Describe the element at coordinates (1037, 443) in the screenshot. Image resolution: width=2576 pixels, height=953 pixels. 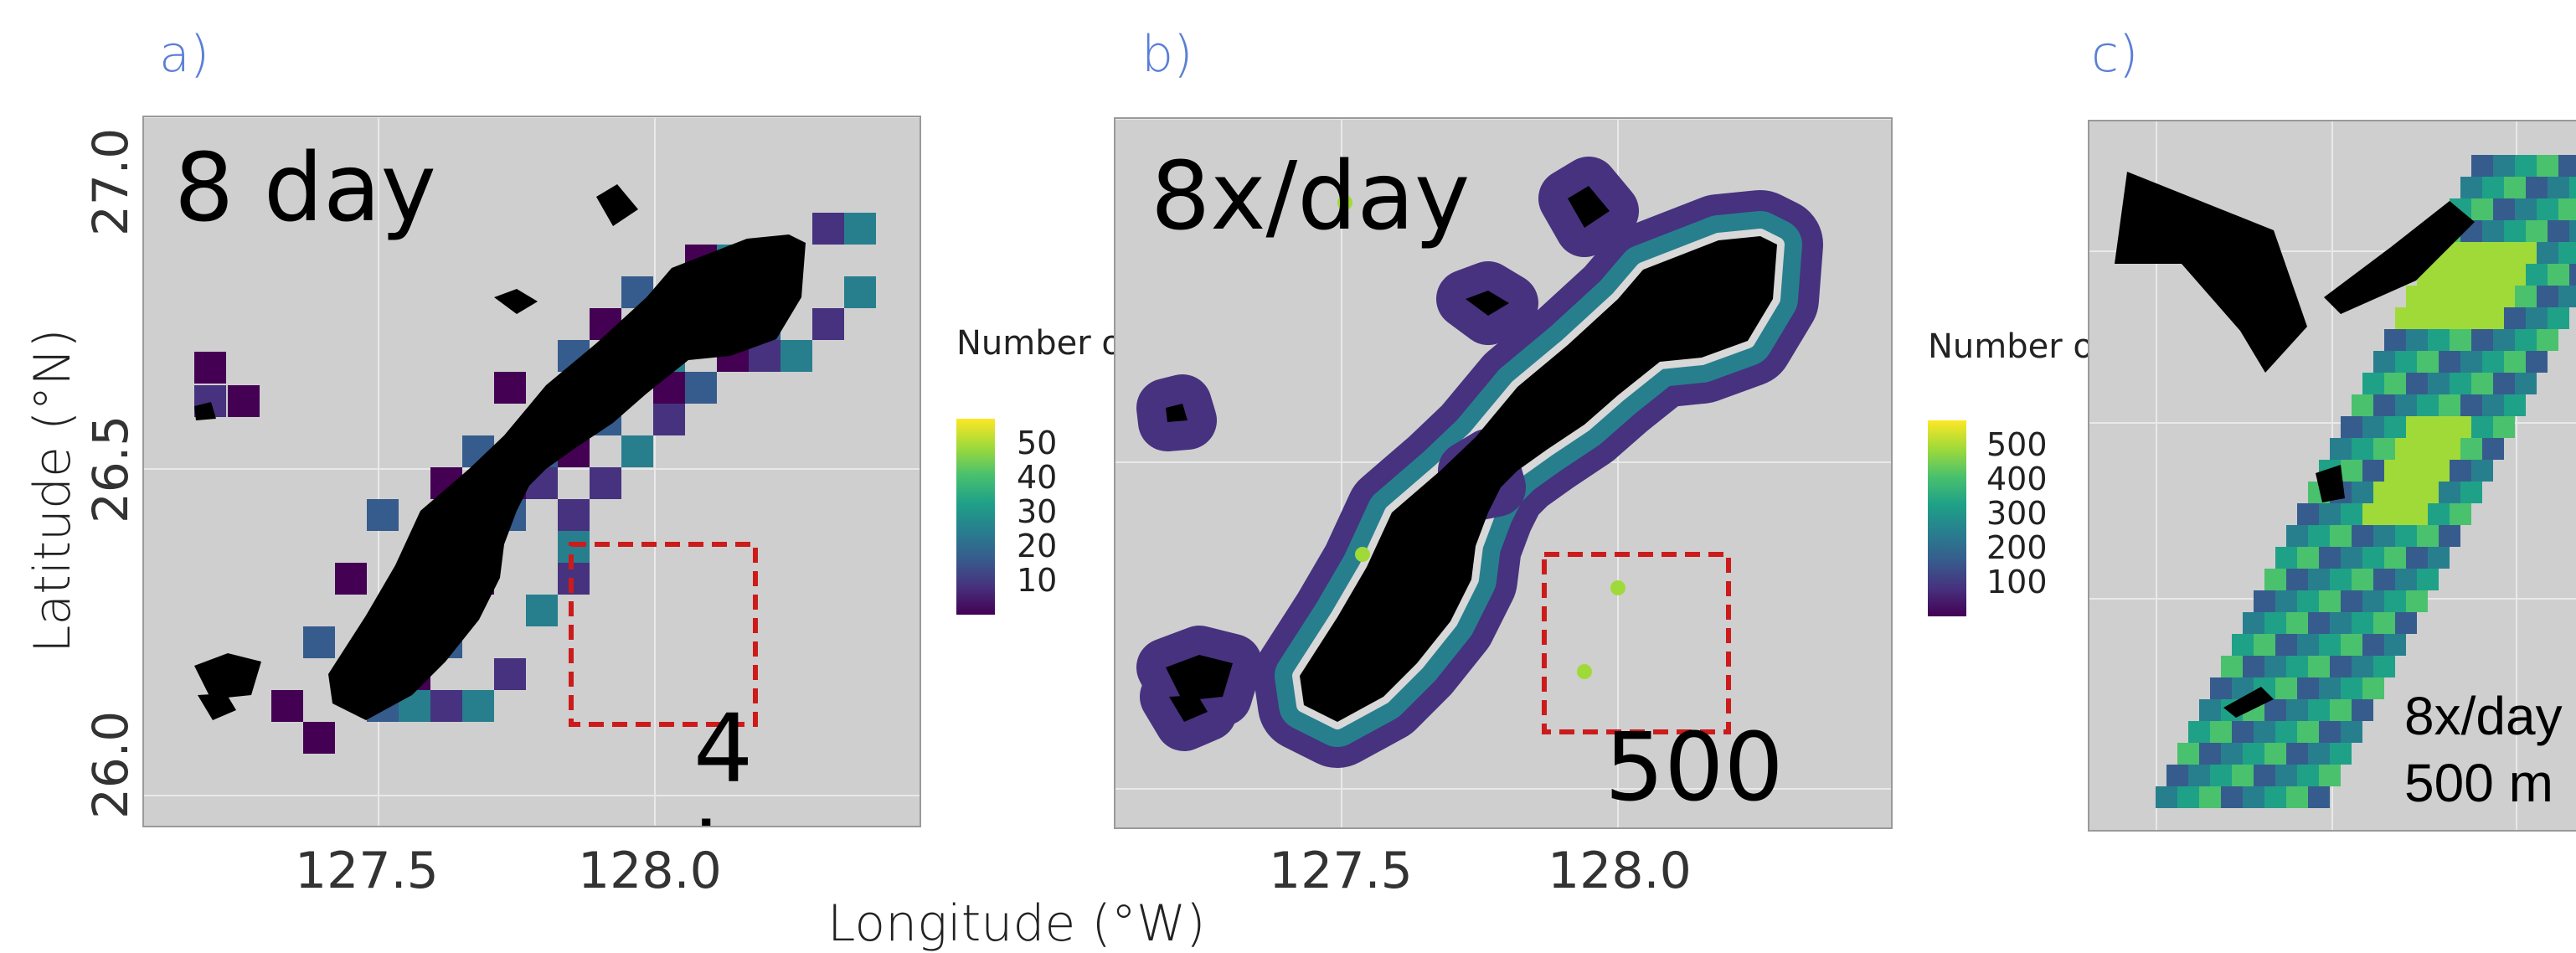
I see `legend-tick: 50` at that location.